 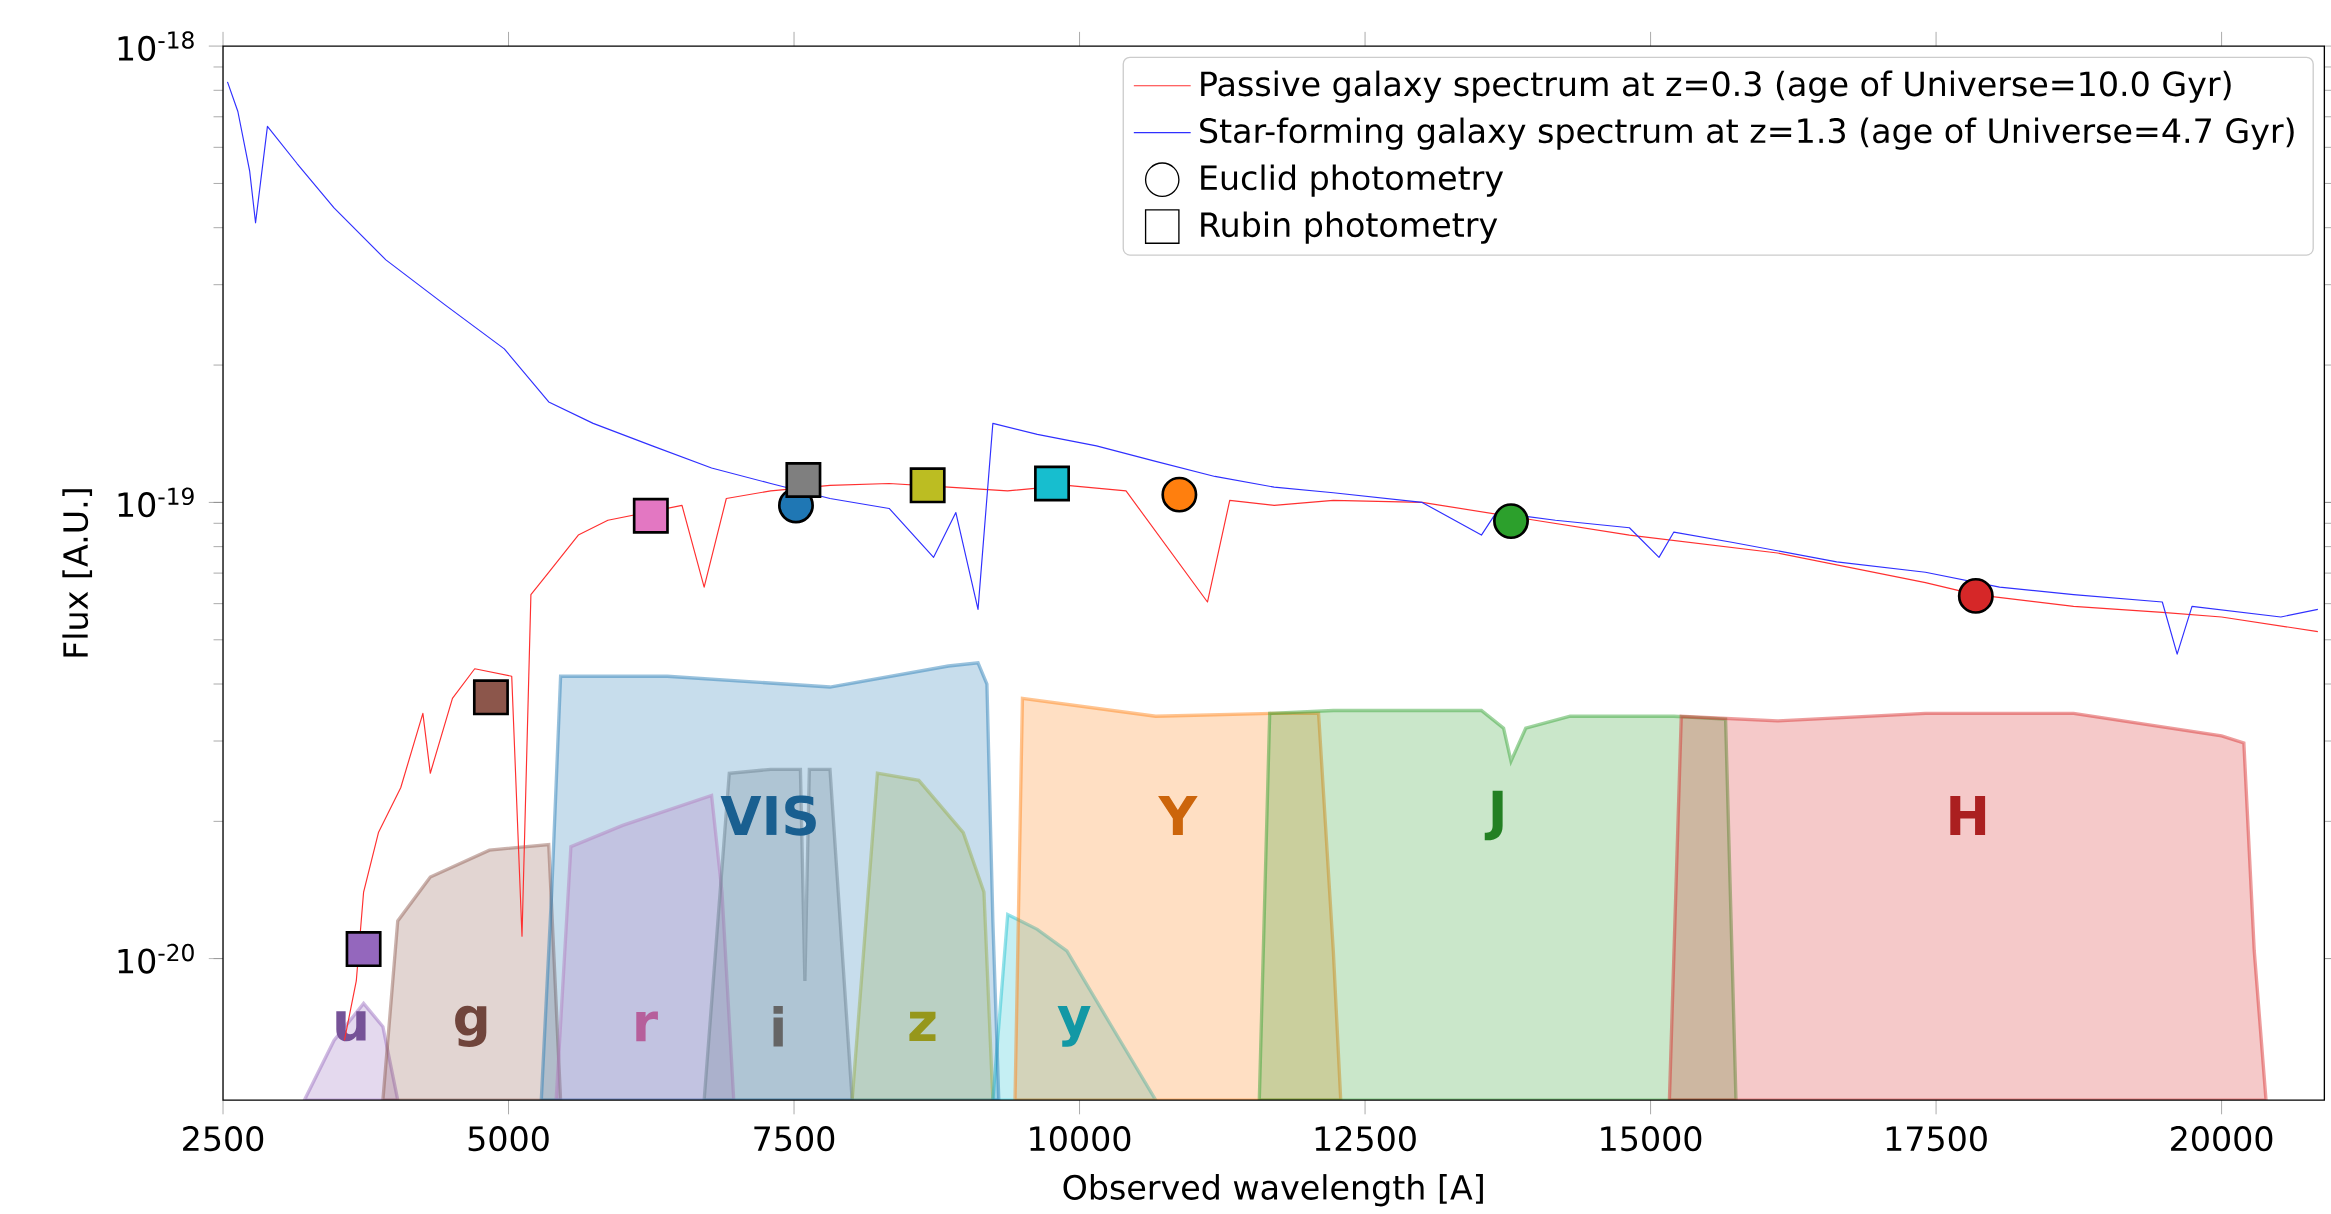 What do you see at coordinates (1080, 1139) in the screenshot?
I see `x-tick-label: 10000` at bounding box center [1080, 1139].